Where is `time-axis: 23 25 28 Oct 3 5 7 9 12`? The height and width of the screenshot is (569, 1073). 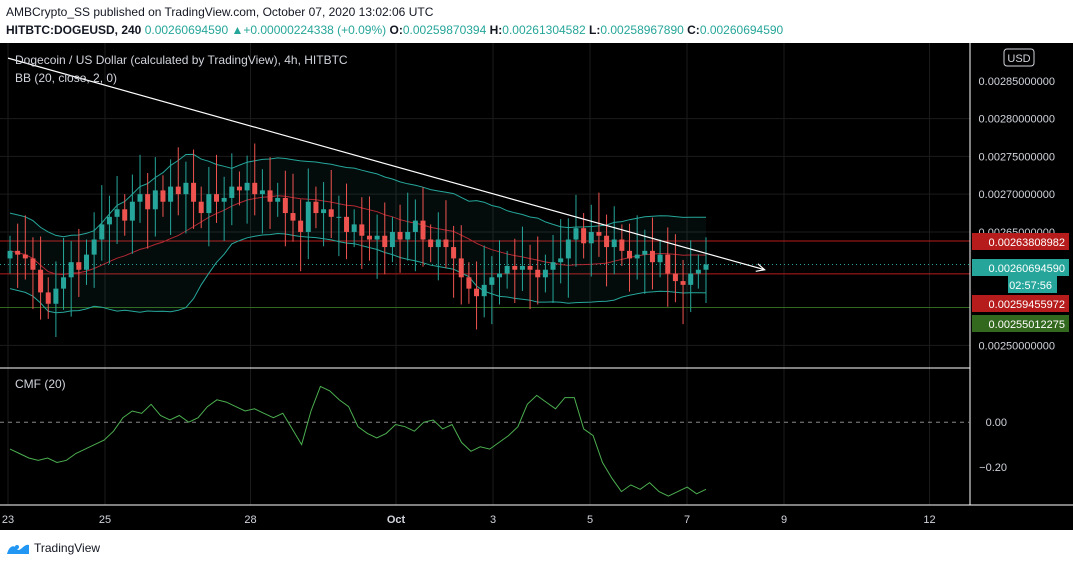 time-axis: 23 25 28 Oct 3 5 7 9 12 is located at coordinates (469, 520).